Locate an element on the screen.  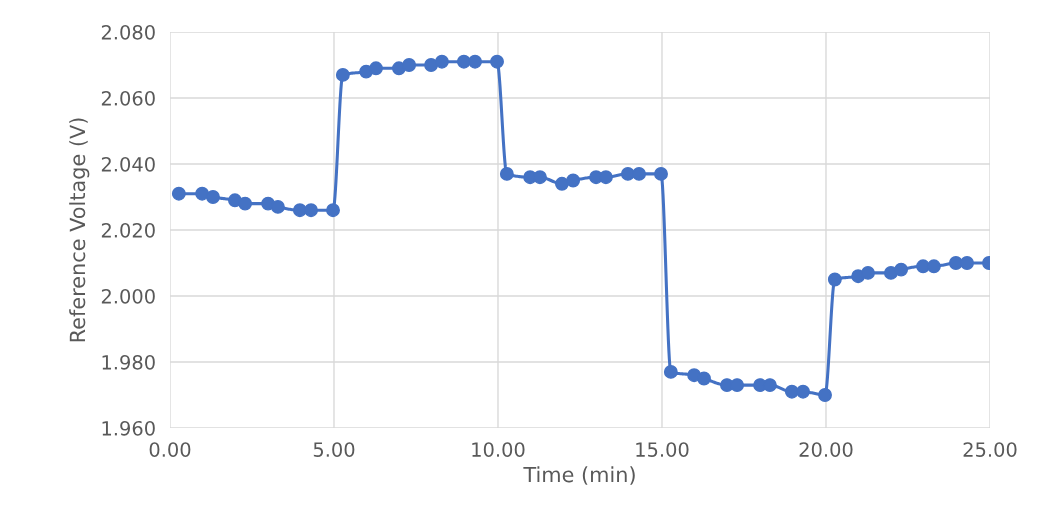
x-tick-label: 20.00 is located at coordinates (826, 449).